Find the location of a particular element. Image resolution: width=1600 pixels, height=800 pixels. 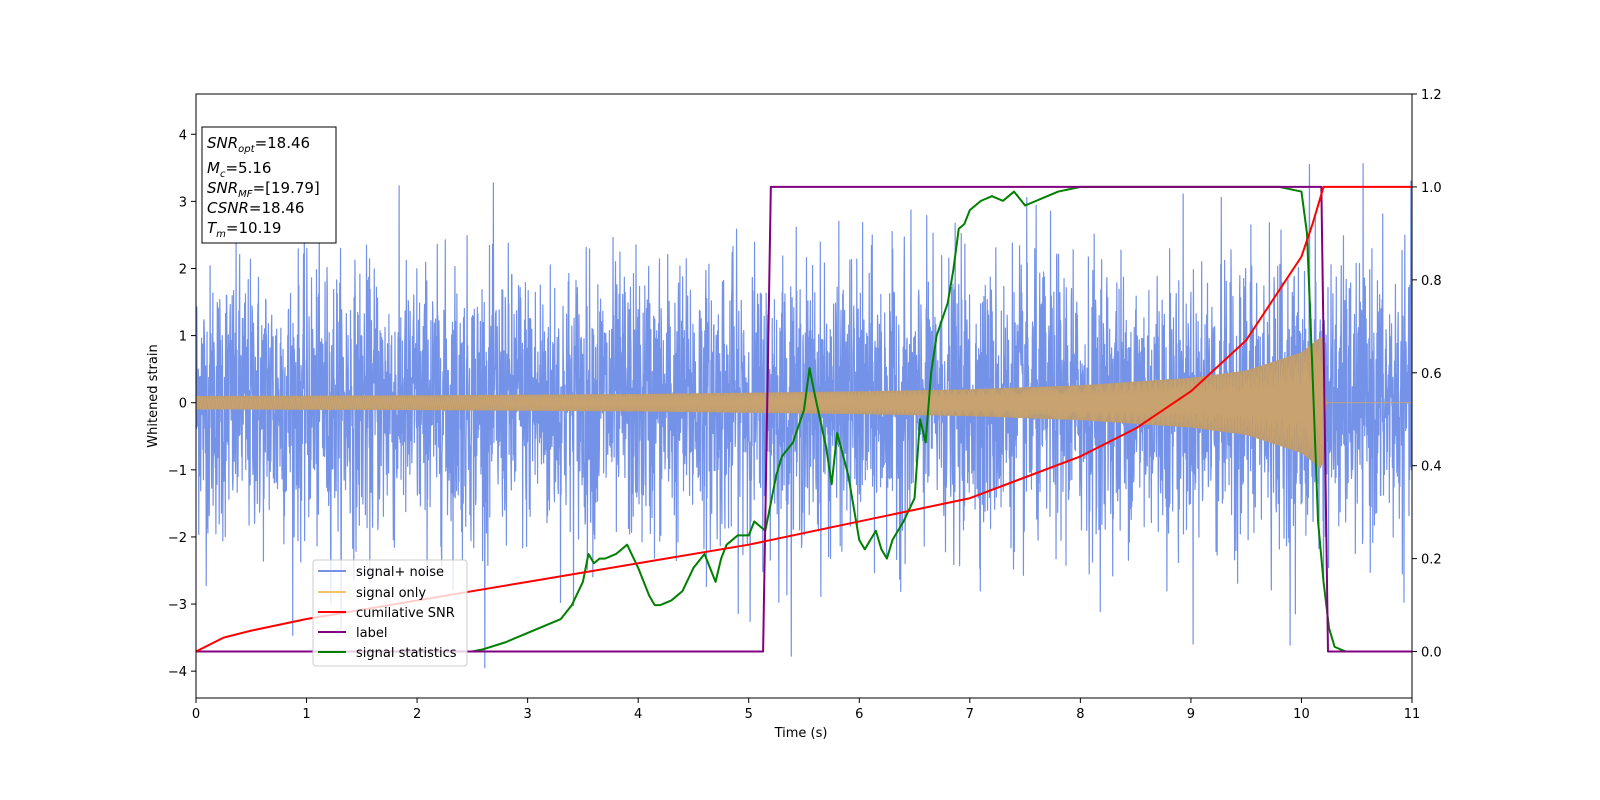

y-right-tick-label: 1.2 is located at coordinates (1431, 95).